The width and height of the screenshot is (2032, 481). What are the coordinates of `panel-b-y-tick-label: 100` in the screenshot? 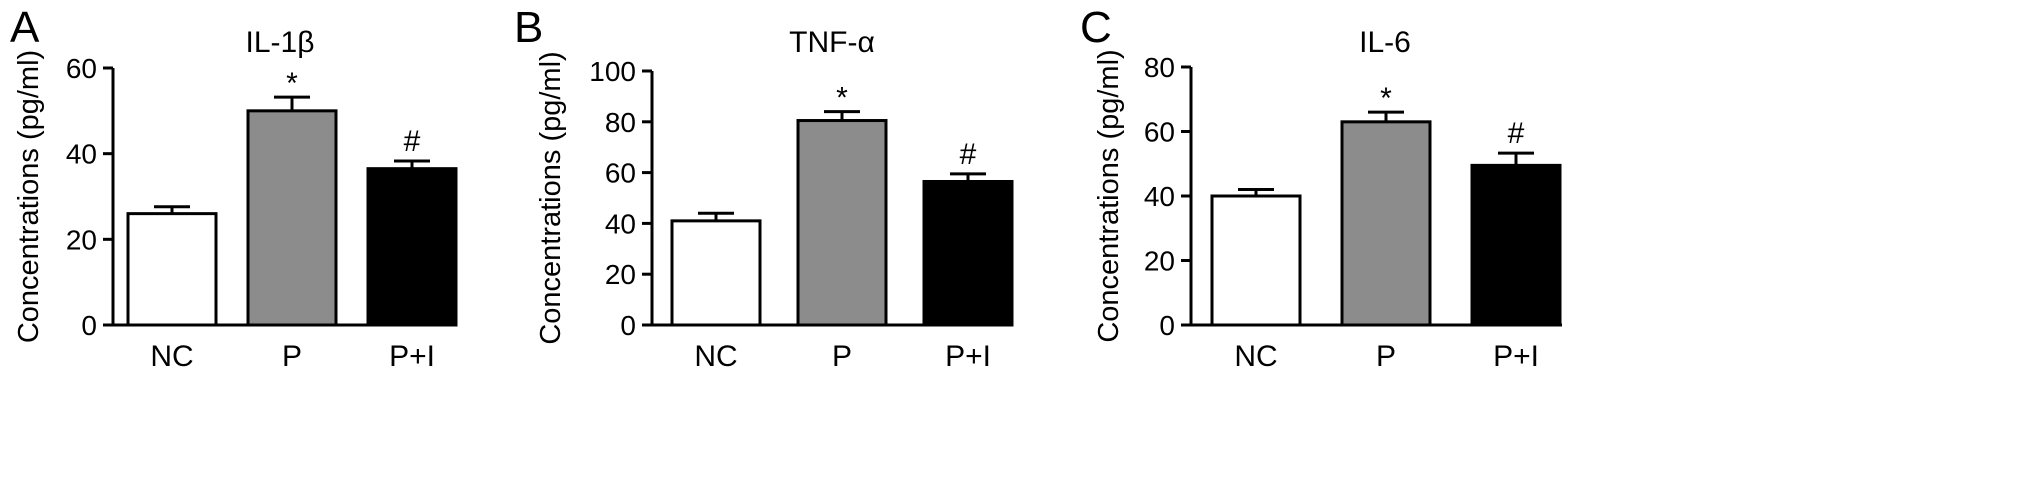 It's located at (612, 71).